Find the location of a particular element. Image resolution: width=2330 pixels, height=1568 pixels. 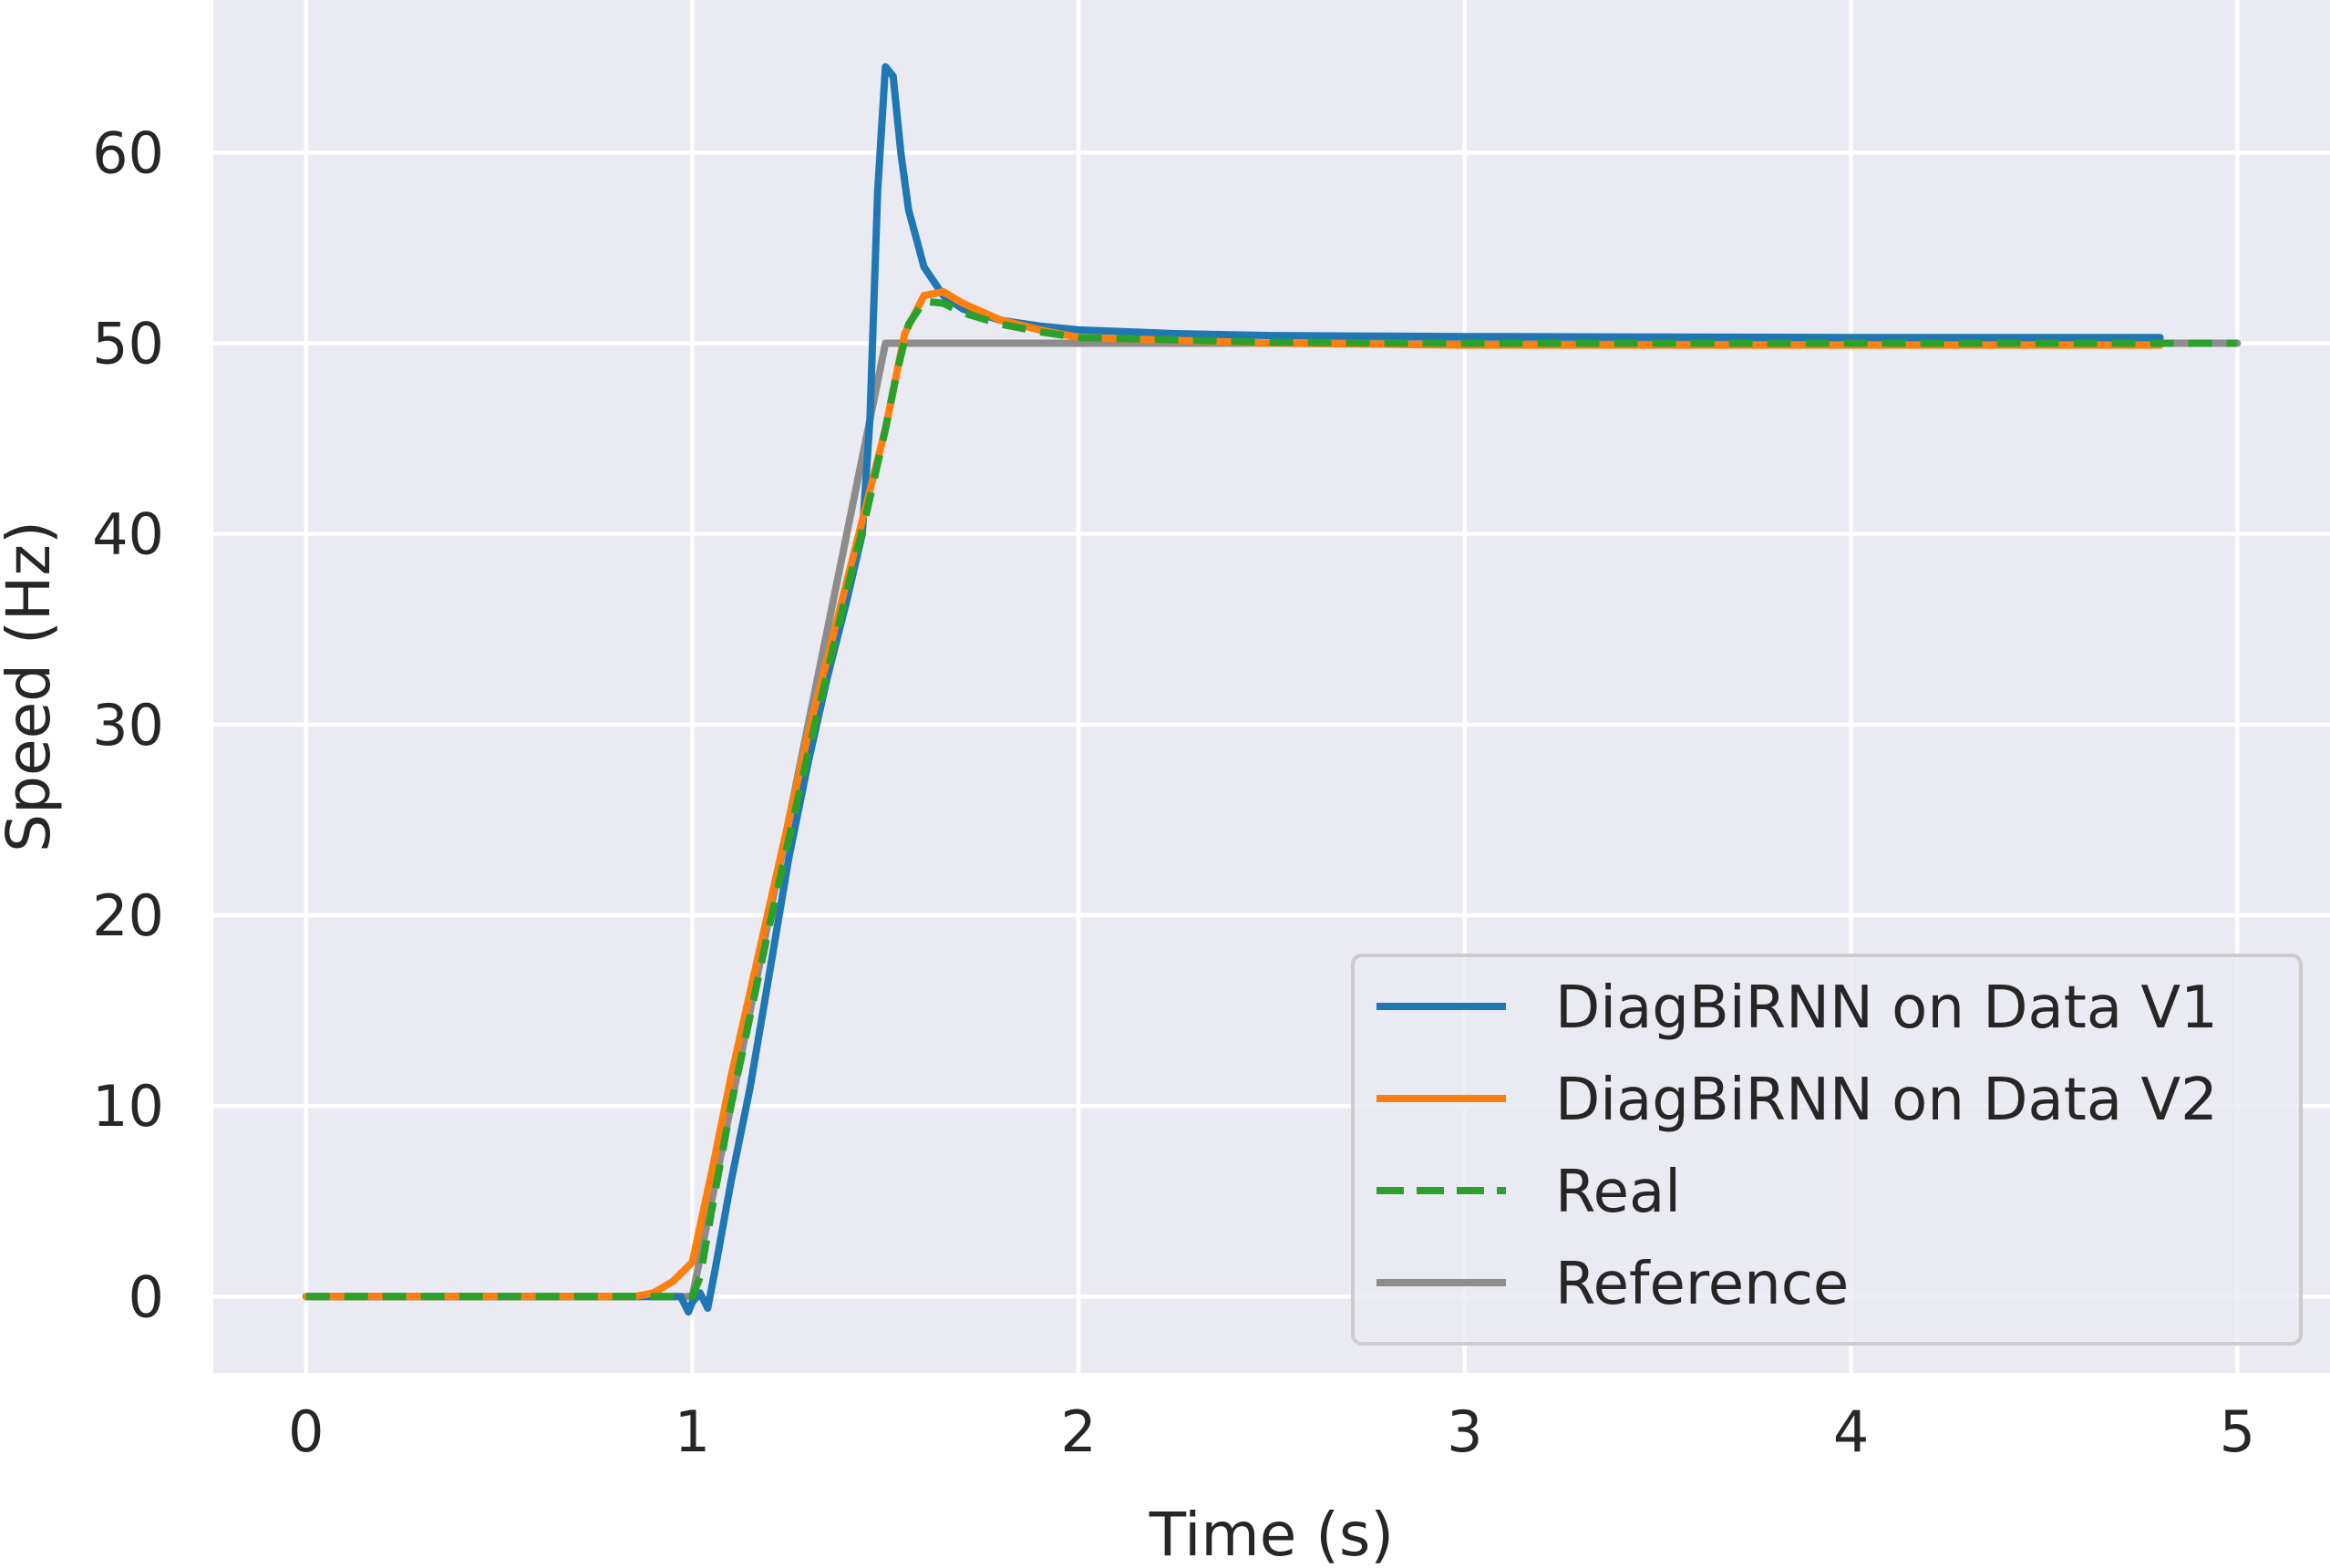

y-tick-label: 50 is located at coordinates (128, 344).